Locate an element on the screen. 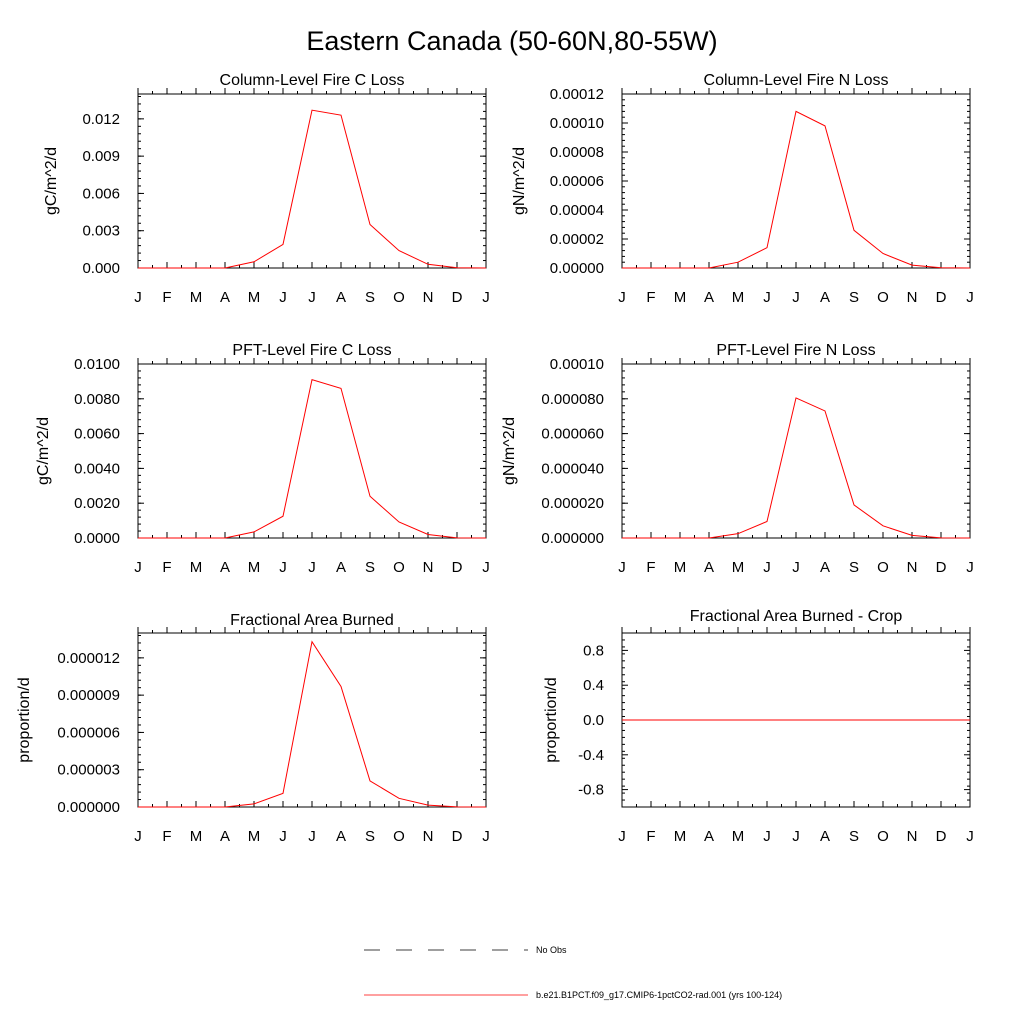  y-tick-label: 0.00008 is located at coordinates (577, 152).